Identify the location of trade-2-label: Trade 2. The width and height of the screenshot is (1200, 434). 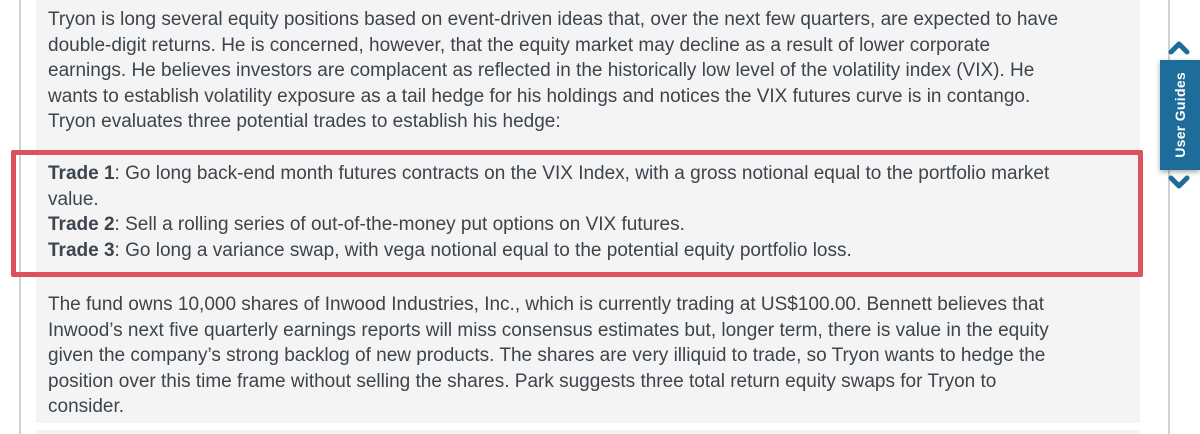
(81, 224).